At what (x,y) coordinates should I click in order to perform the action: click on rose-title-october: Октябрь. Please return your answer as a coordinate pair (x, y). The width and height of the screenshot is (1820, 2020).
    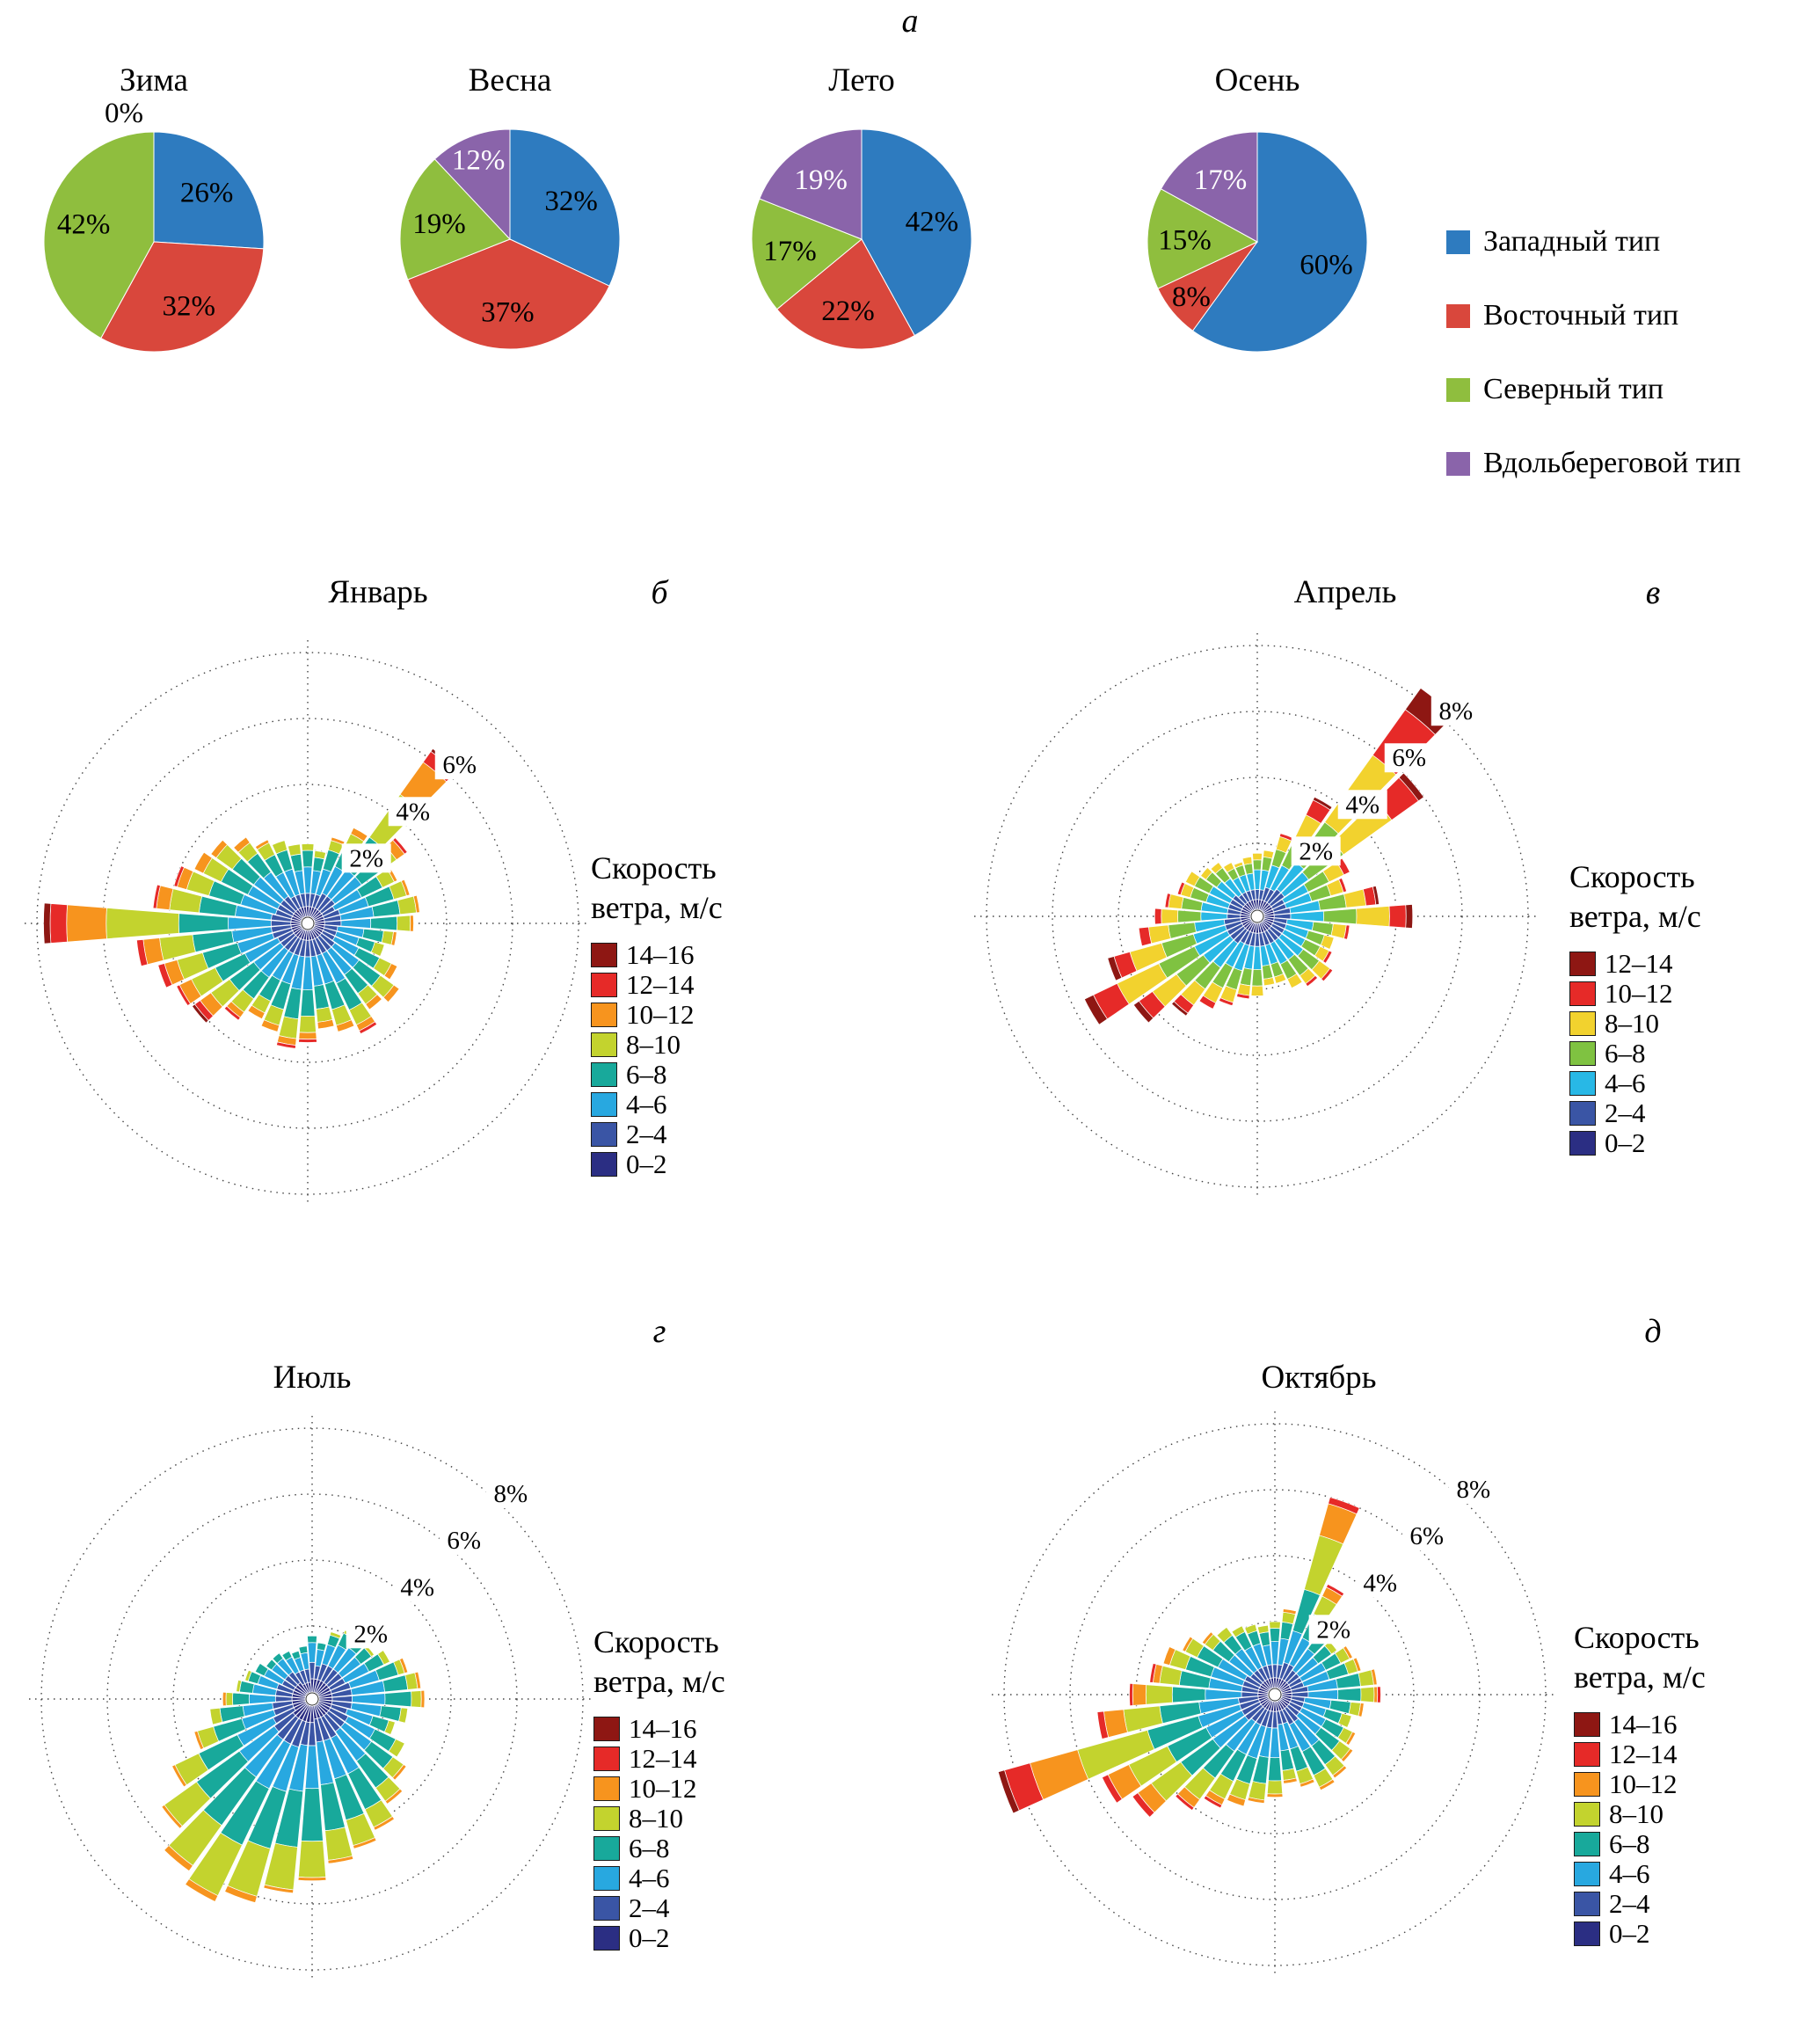
    Looking at the image, I should click on (1319, 1378).